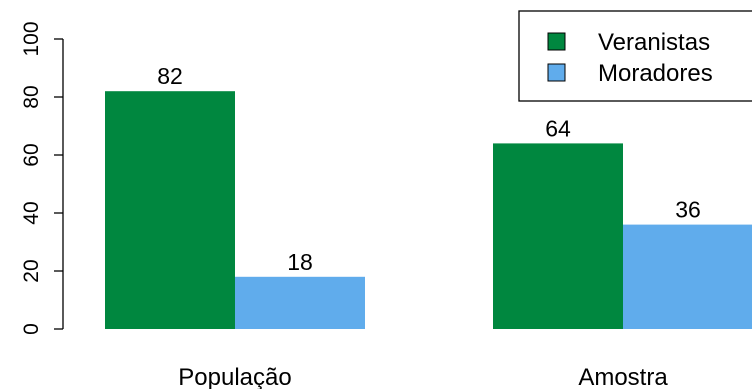  What do you see at coordinates (31, 96) in the screenshot?
I see `y-tick-label: 80` at bounding box center [31, 96].